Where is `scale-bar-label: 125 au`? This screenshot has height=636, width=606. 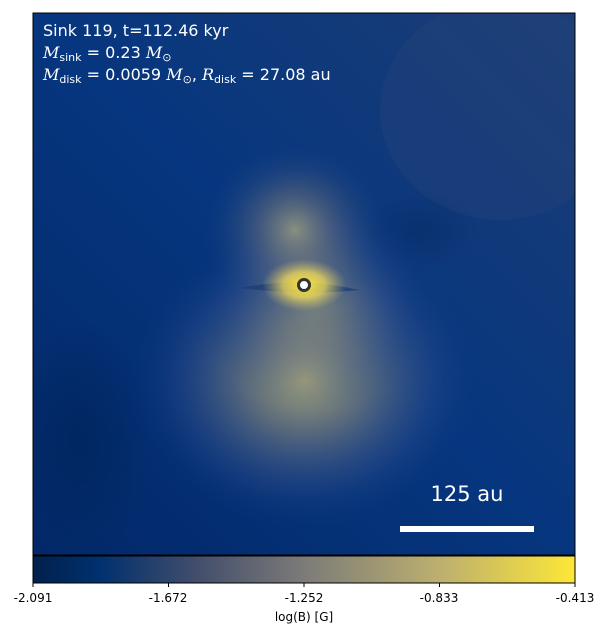 scale-bar-label: 125 au is located at coordinates (467, 494).